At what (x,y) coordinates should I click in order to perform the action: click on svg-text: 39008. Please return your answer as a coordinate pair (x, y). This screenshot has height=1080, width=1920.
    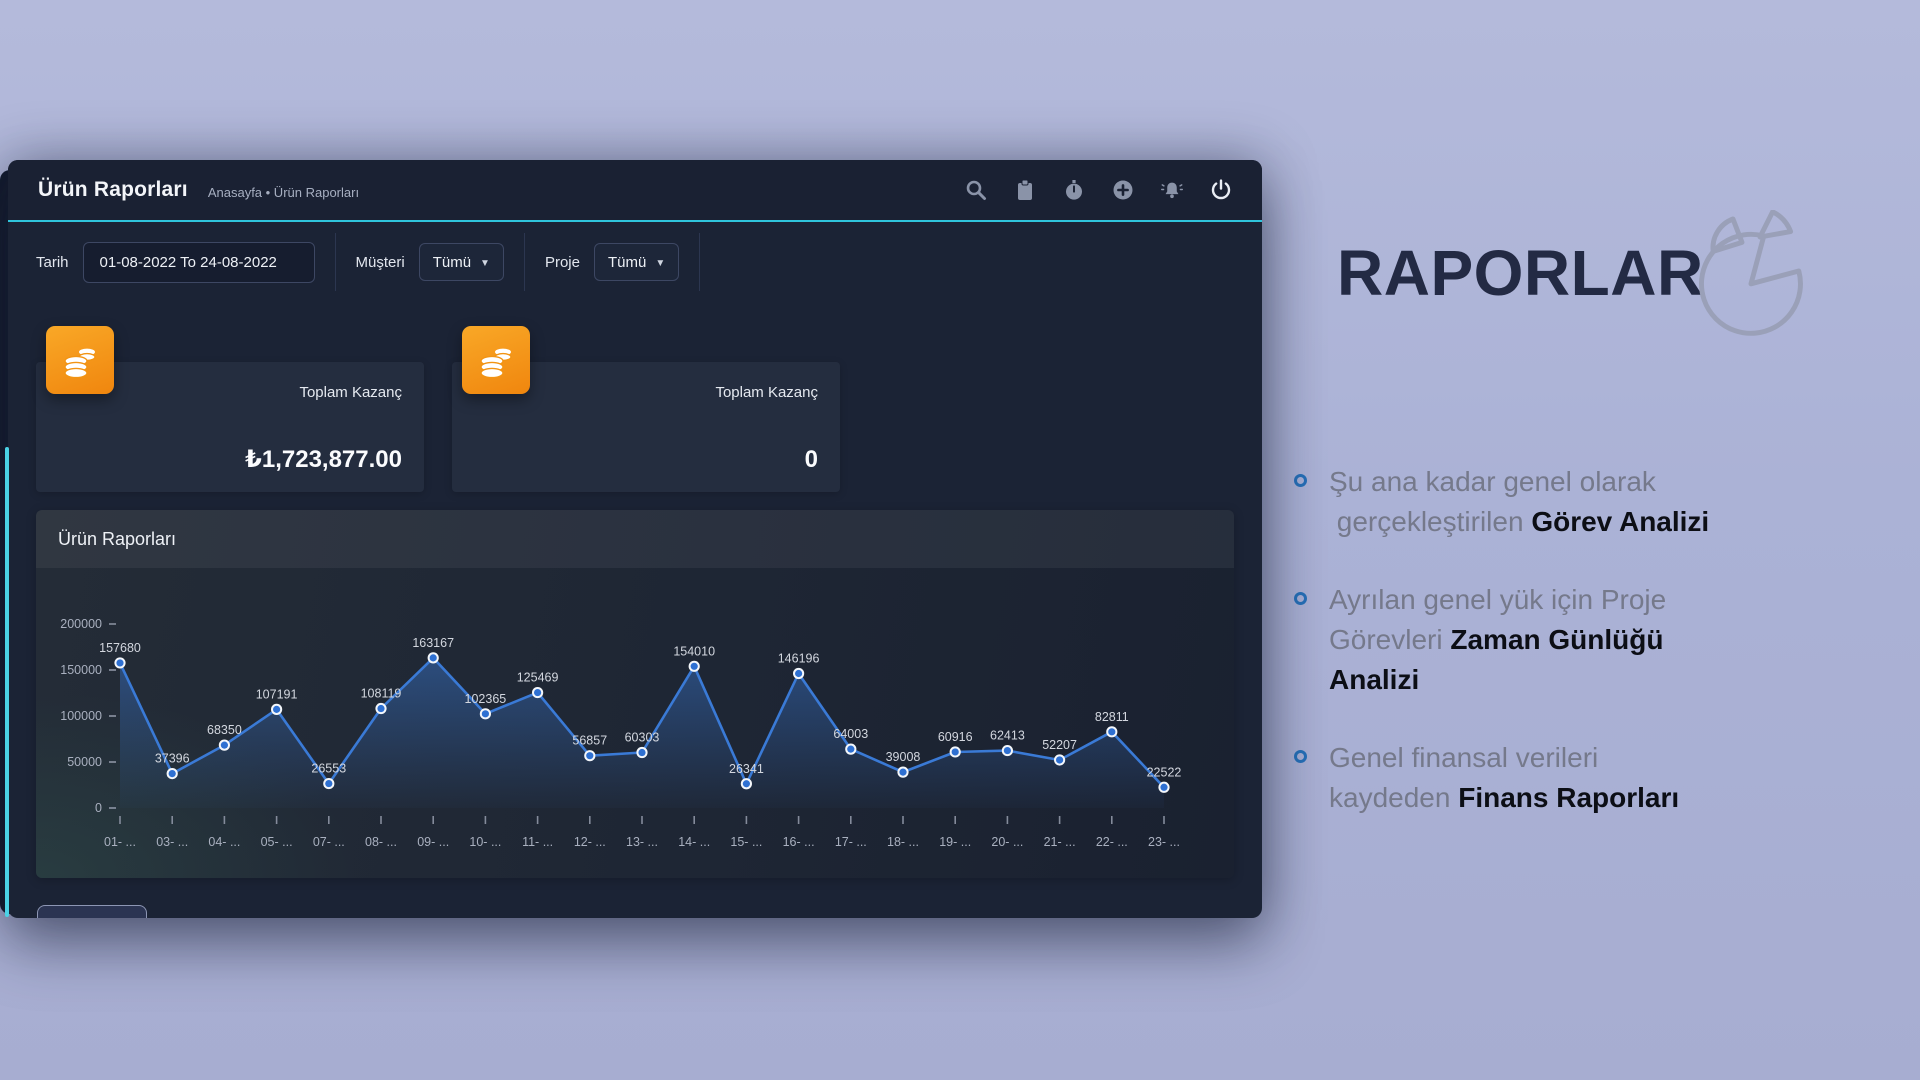
    Looking at the image, I should click on (903, 757).